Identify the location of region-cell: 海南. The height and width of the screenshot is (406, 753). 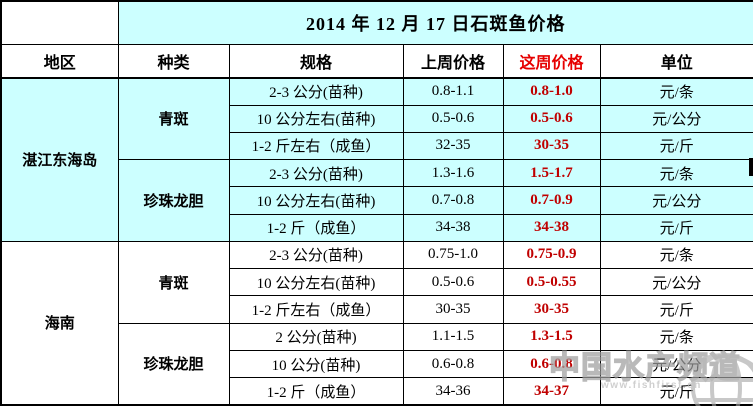
(59, 323).